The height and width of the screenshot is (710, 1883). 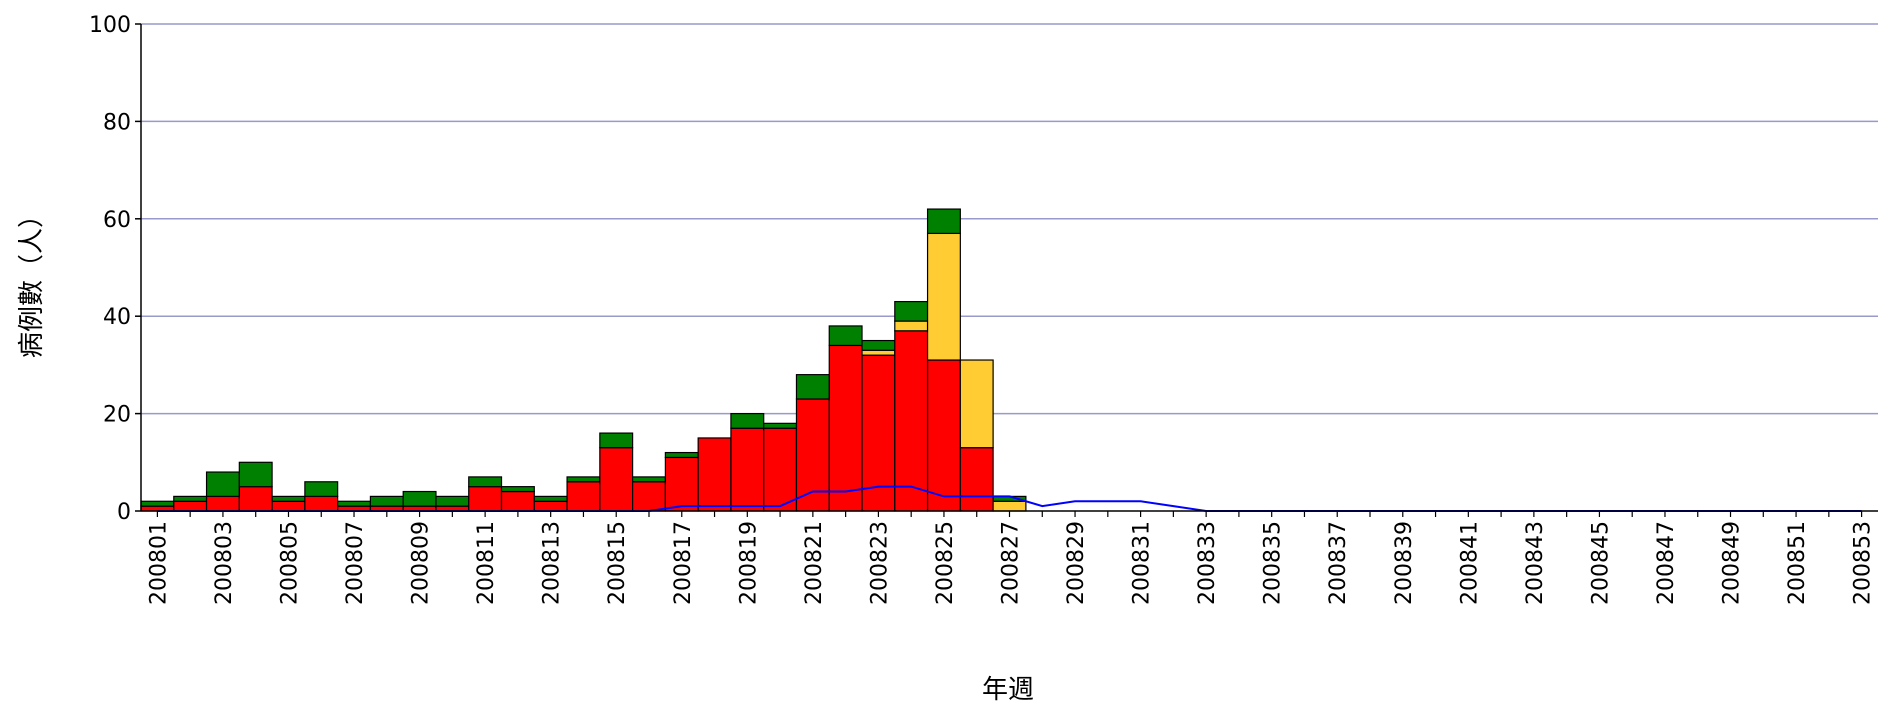 I want to click on bar-200825-s1, so click(x=943, y=296).